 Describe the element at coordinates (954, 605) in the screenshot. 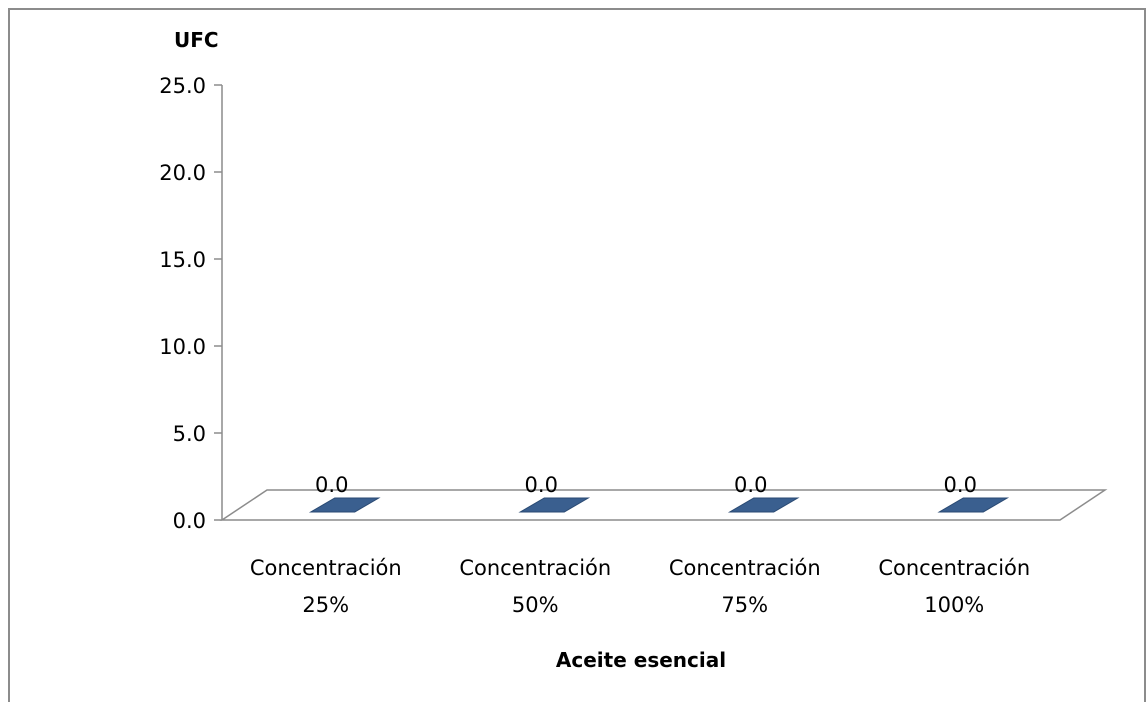

I see `x-category-label: 100%` at that location.